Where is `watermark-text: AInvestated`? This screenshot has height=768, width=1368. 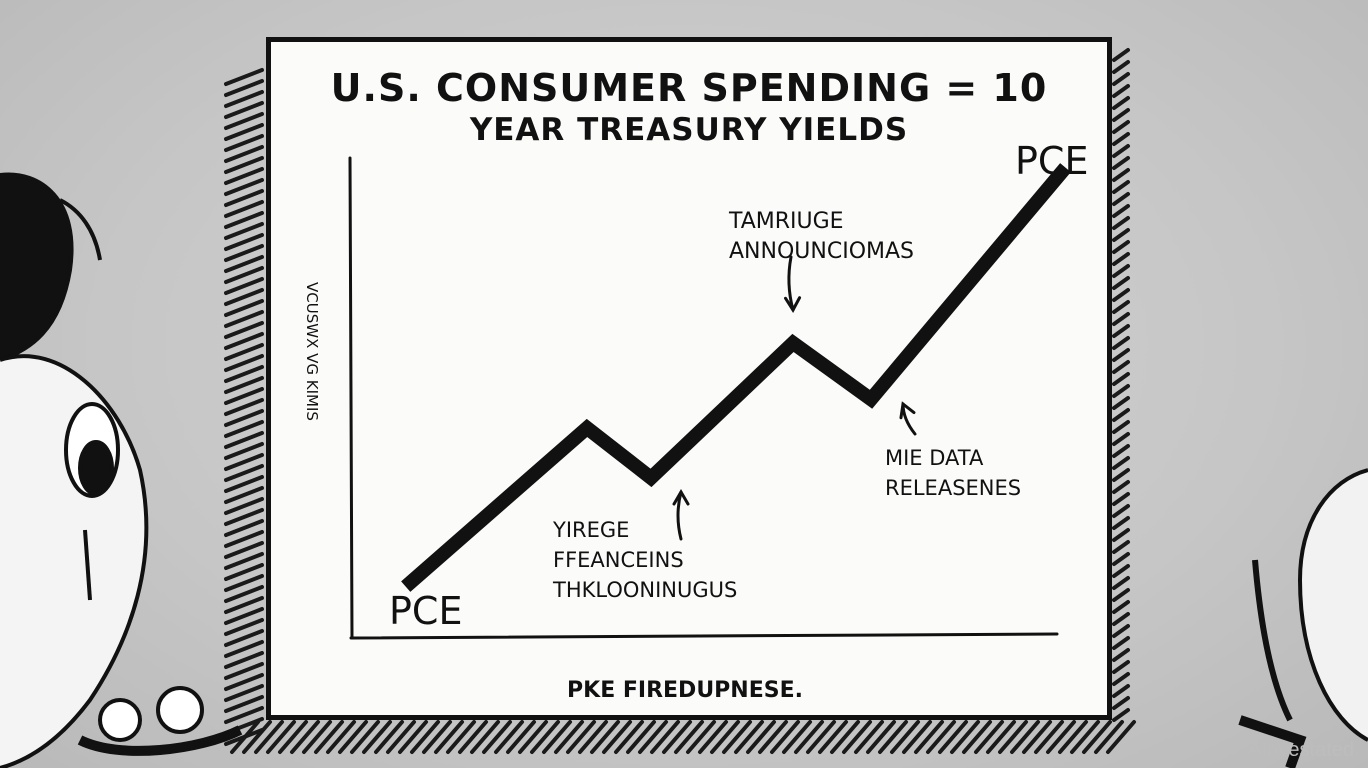 watermark-text: AInvestated is located at coordinates (1301, 750).